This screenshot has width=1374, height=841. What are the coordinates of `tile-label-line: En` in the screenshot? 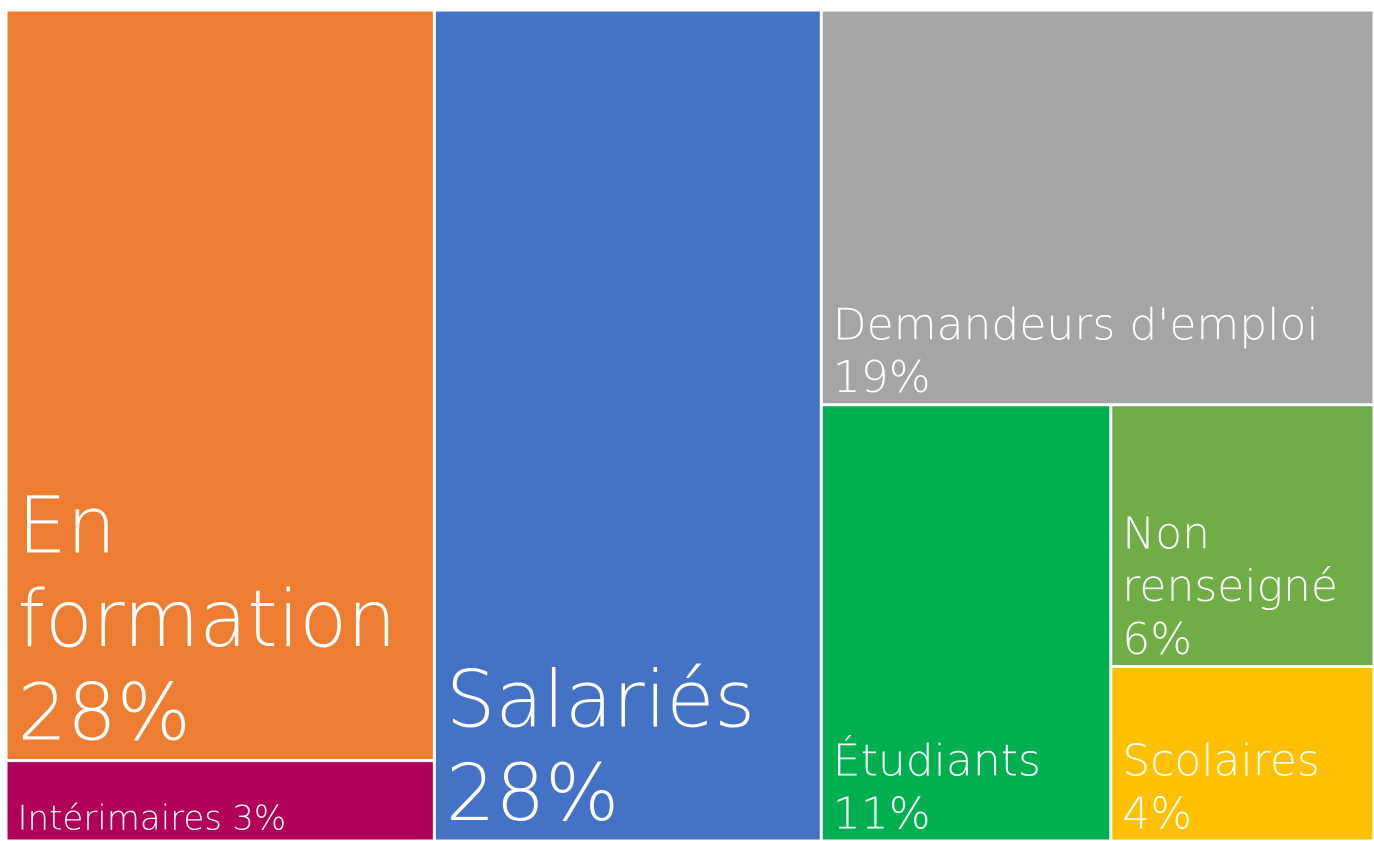 It's located at (80, 526).